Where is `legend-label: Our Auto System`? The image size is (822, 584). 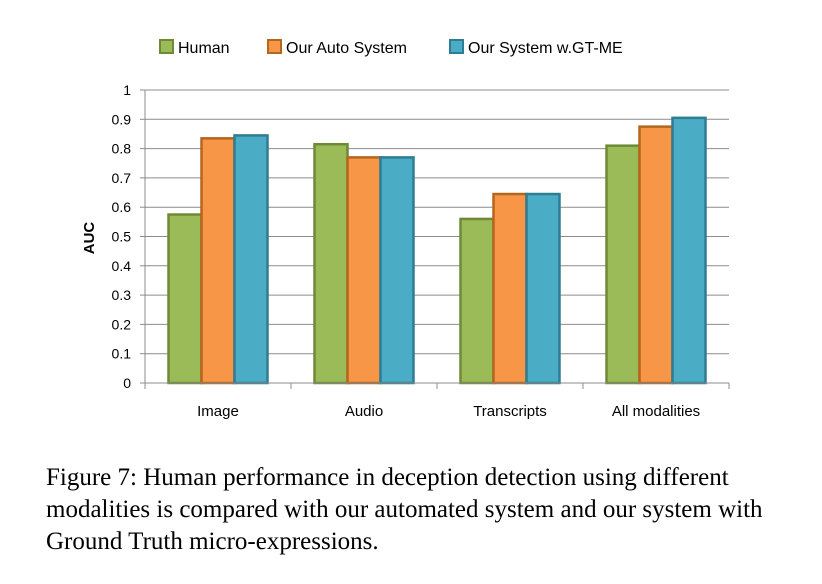
legend-label: Our Auto System is located at coordinates (346, 48).